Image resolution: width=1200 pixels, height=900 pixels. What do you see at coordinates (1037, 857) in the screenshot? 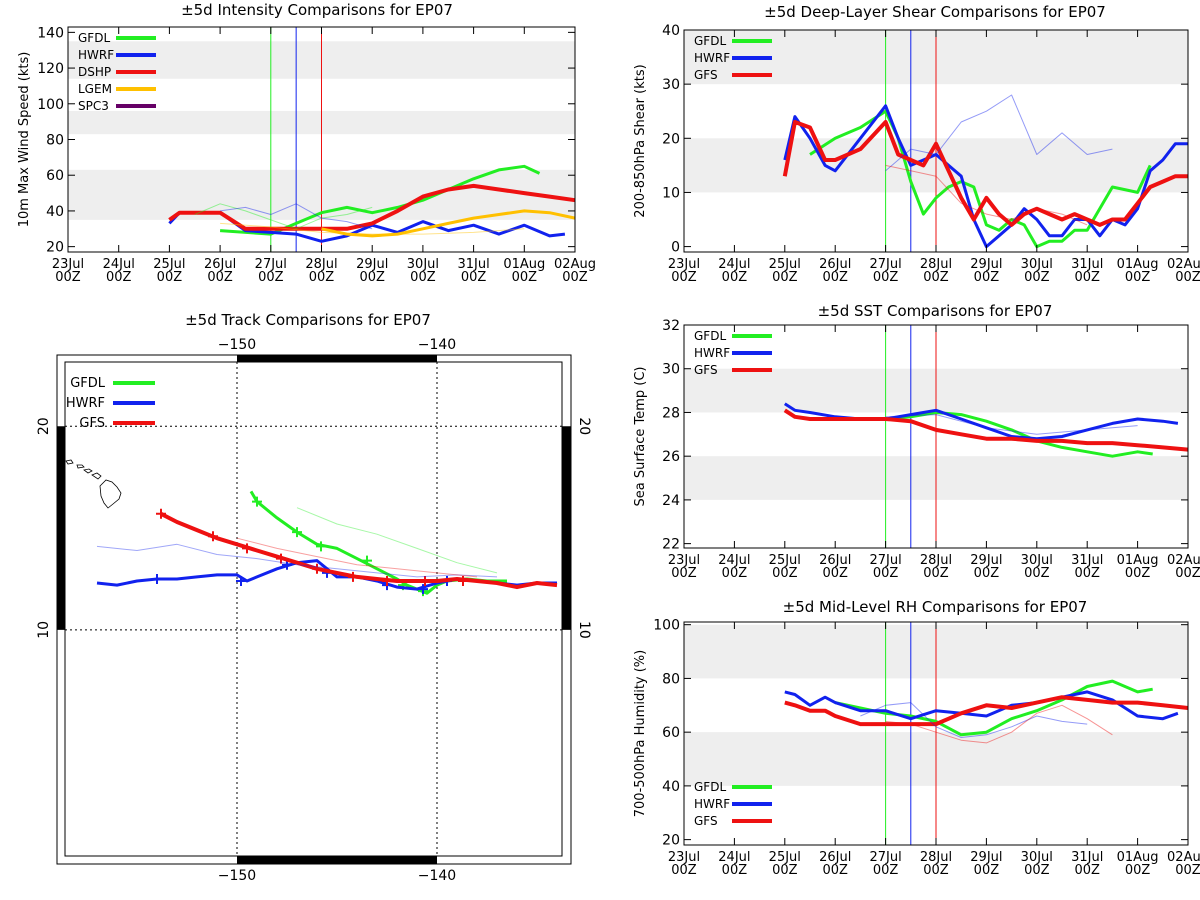
I see `rh-xtick-label-day: 30Jul` at bounding box center [1037, 857].